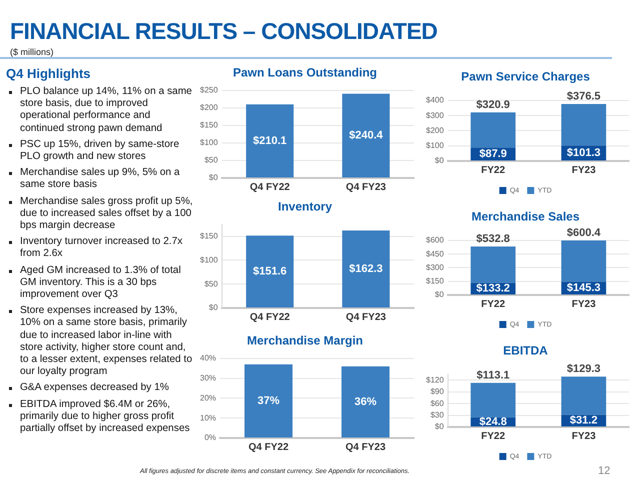  What do you see at coordinates (435, 379) in the screenshot?
I see `y-tick-label: $120` at bounding box center [435, 379].